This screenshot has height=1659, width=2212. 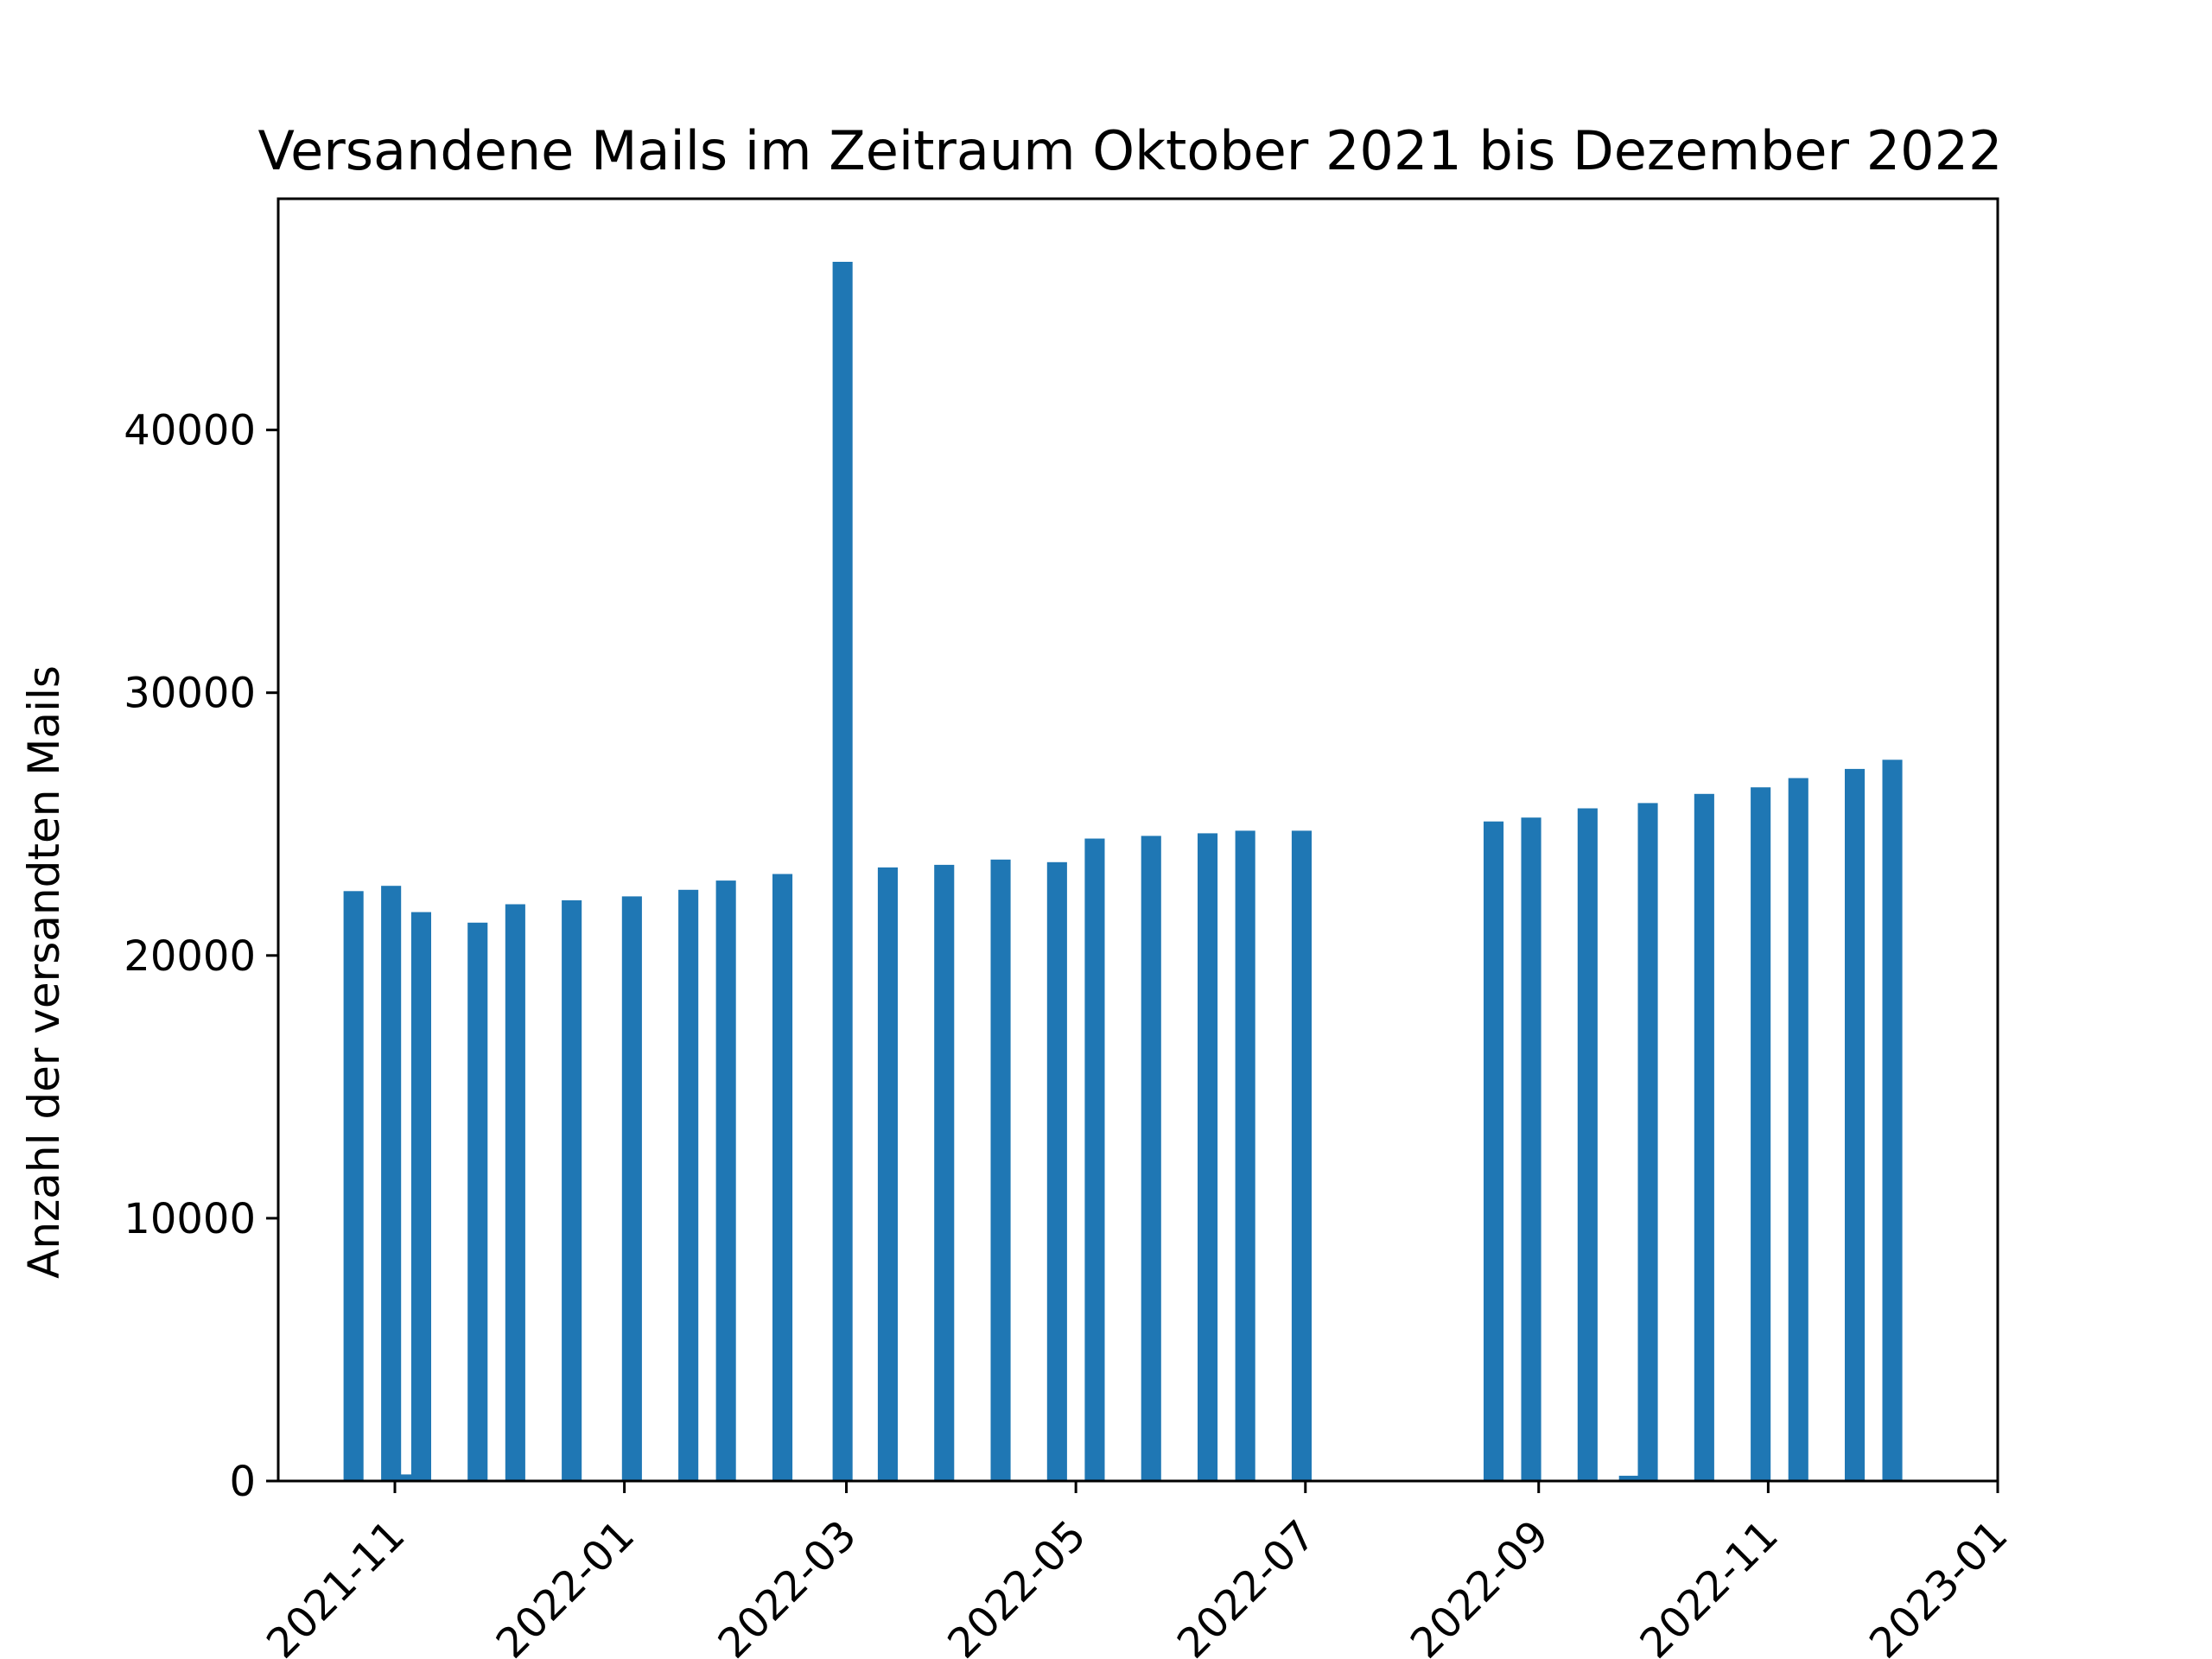 I want to click on x-tick-label: 2022-01, so click(x=565, y=1585).